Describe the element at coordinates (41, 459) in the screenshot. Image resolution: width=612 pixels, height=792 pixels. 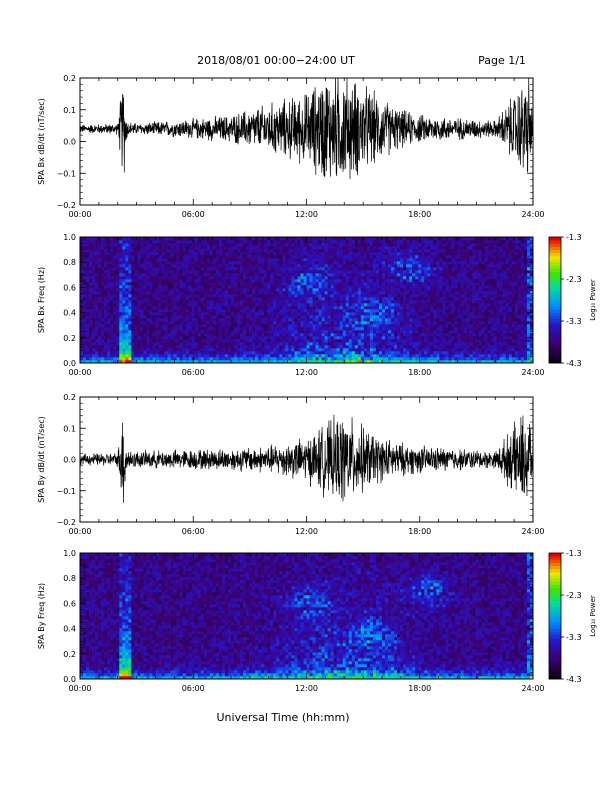
I see `y-axis-label: SPA By dB/dt (nT/sec)` at that location.